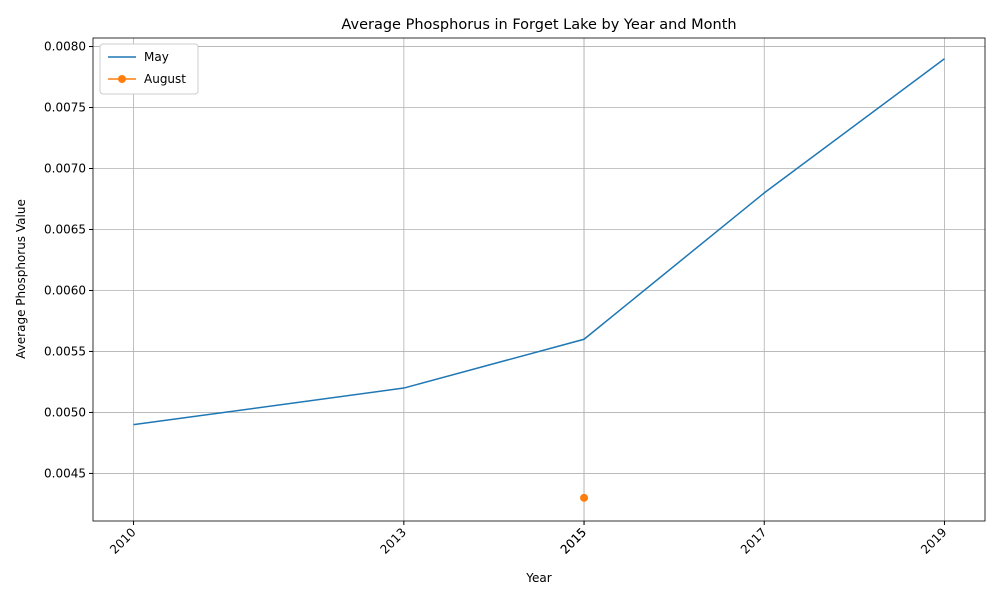 The height and width of the screenshot is (600, 1000). I want to click on y-tick-label: 0.0080, so click(65, 47).